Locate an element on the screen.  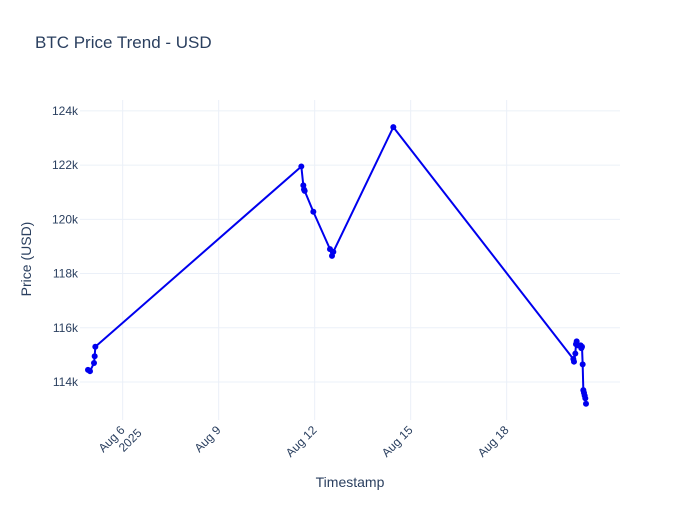
x-tick-group: Aug 9 is located at coordinates (208, 439).